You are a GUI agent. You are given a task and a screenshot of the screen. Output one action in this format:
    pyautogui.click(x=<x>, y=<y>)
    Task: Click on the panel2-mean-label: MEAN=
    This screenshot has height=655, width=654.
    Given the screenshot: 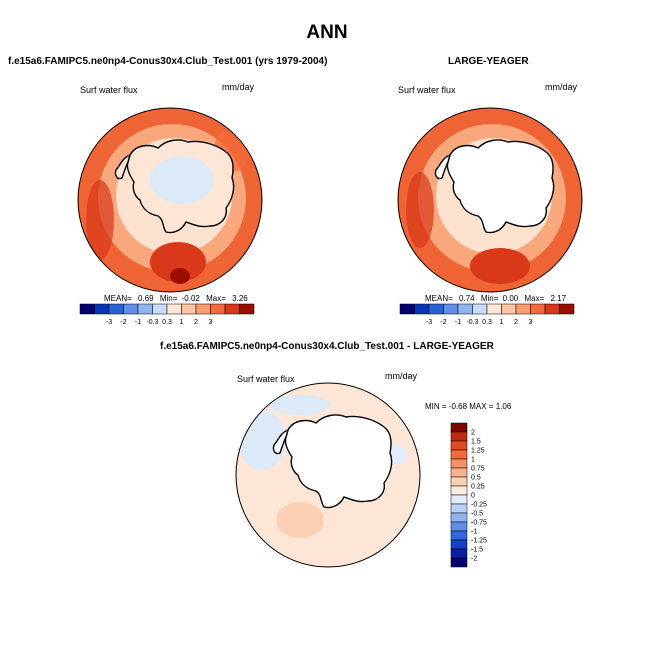 What is the action you would take?
    pyautogui.click(x=439, y=298)
    